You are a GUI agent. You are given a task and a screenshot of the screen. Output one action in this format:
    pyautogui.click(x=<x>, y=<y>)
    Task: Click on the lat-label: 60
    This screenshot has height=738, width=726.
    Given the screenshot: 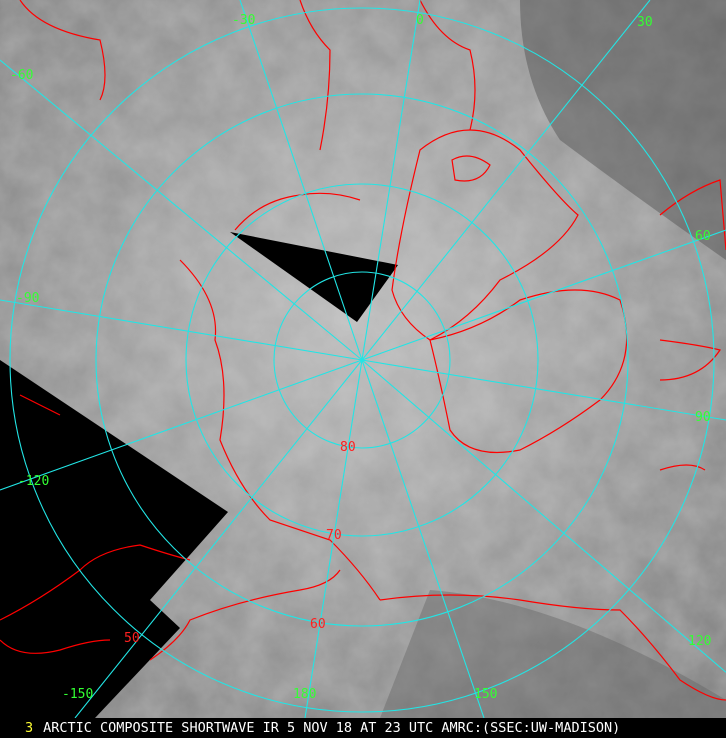 What is the action you would take?
    pyautogui.click(x=318, y=624)
    